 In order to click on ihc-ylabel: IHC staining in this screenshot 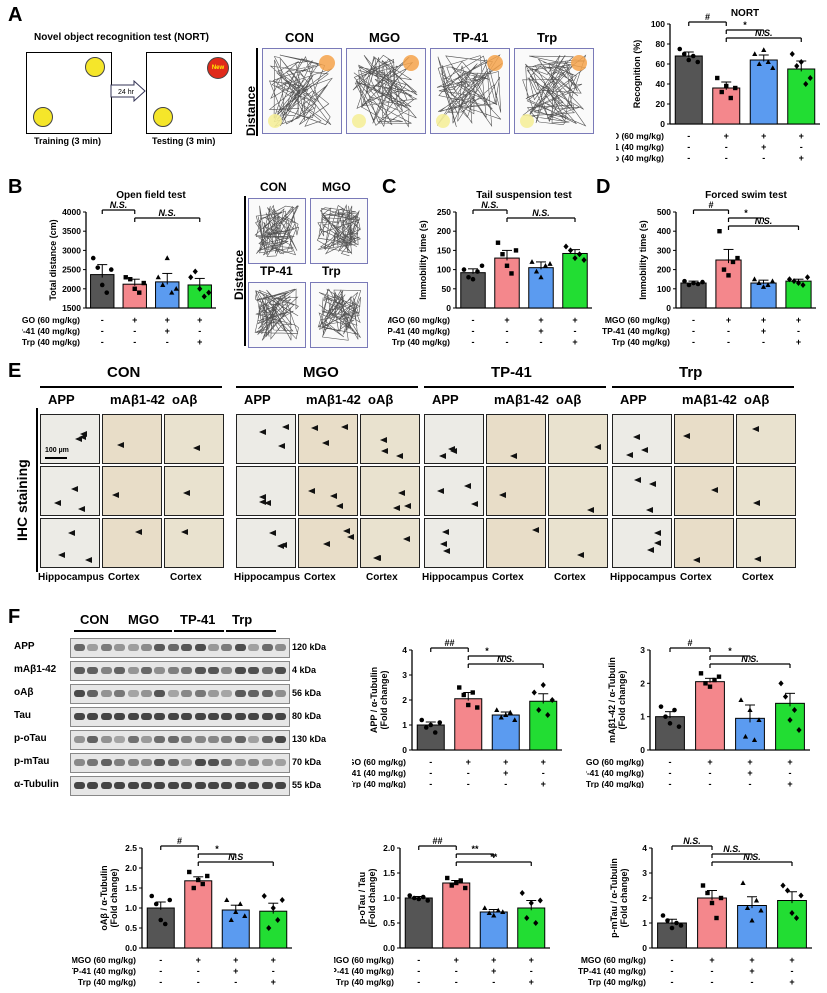, I will do `click(22, 500)`.